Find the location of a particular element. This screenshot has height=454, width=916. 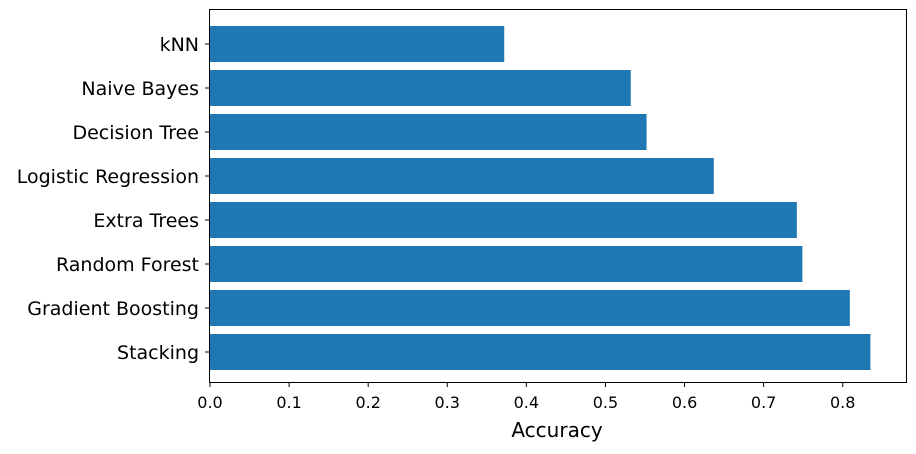

x-tick-label: 0.3 is located at coordinates (447, 402).